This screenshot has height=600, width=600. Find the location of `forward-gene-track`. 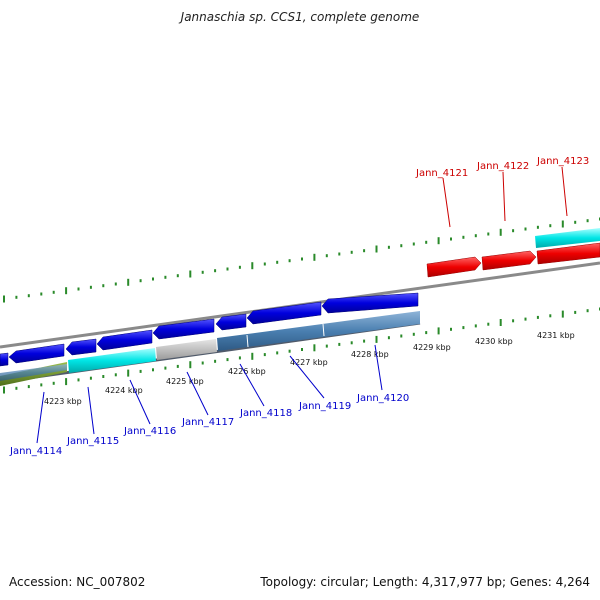

forward-gene-track is located at coordinates (513, 253).